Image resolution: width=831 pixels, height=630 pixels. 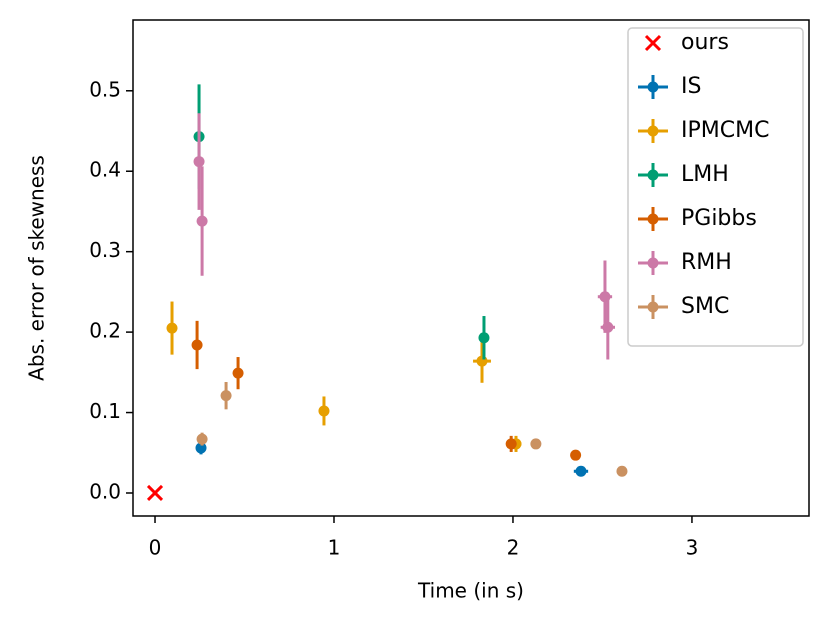 What do you see at coordinates (105, 491) in the screenshot?
I see `y-tick-label: 0.0` at bounding box center [105, 491].